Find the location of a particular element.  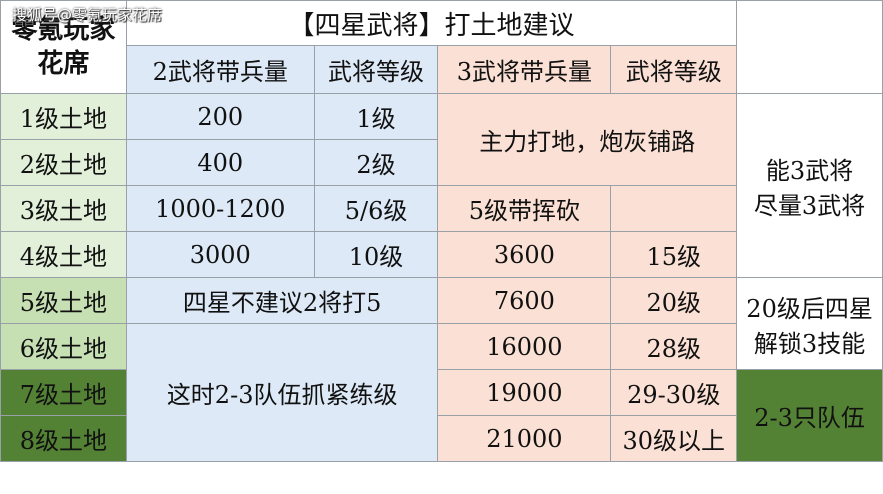

level-3: 20级 is located at coordinates (674, 300).